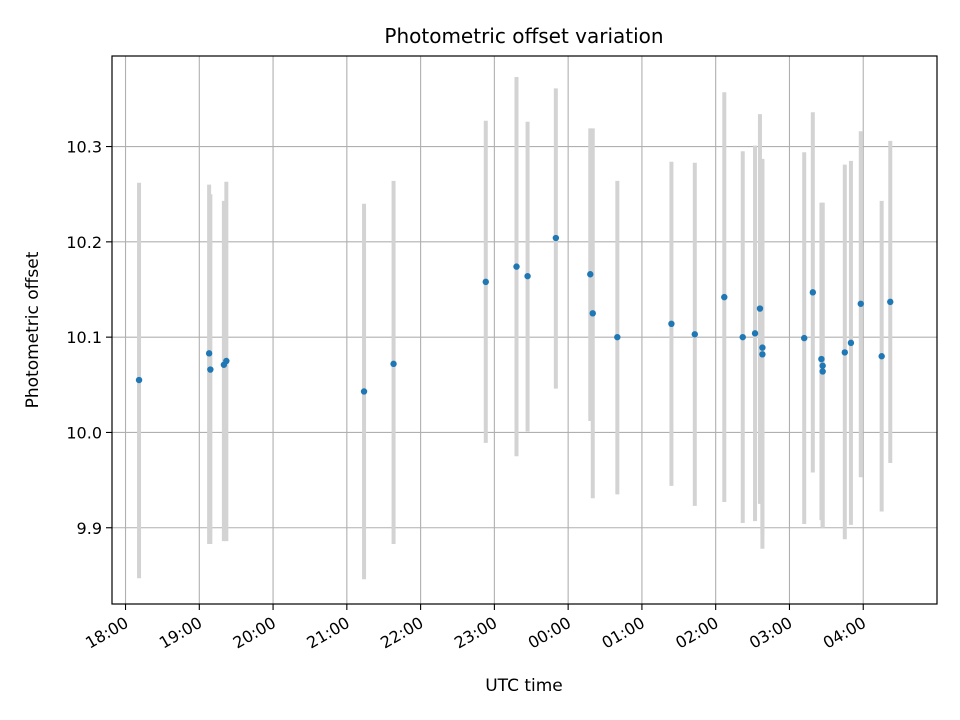 The height and width of the screenshot is (720, 960). I want to click on y-axis-label: Photometric offset, so click(33, 329).